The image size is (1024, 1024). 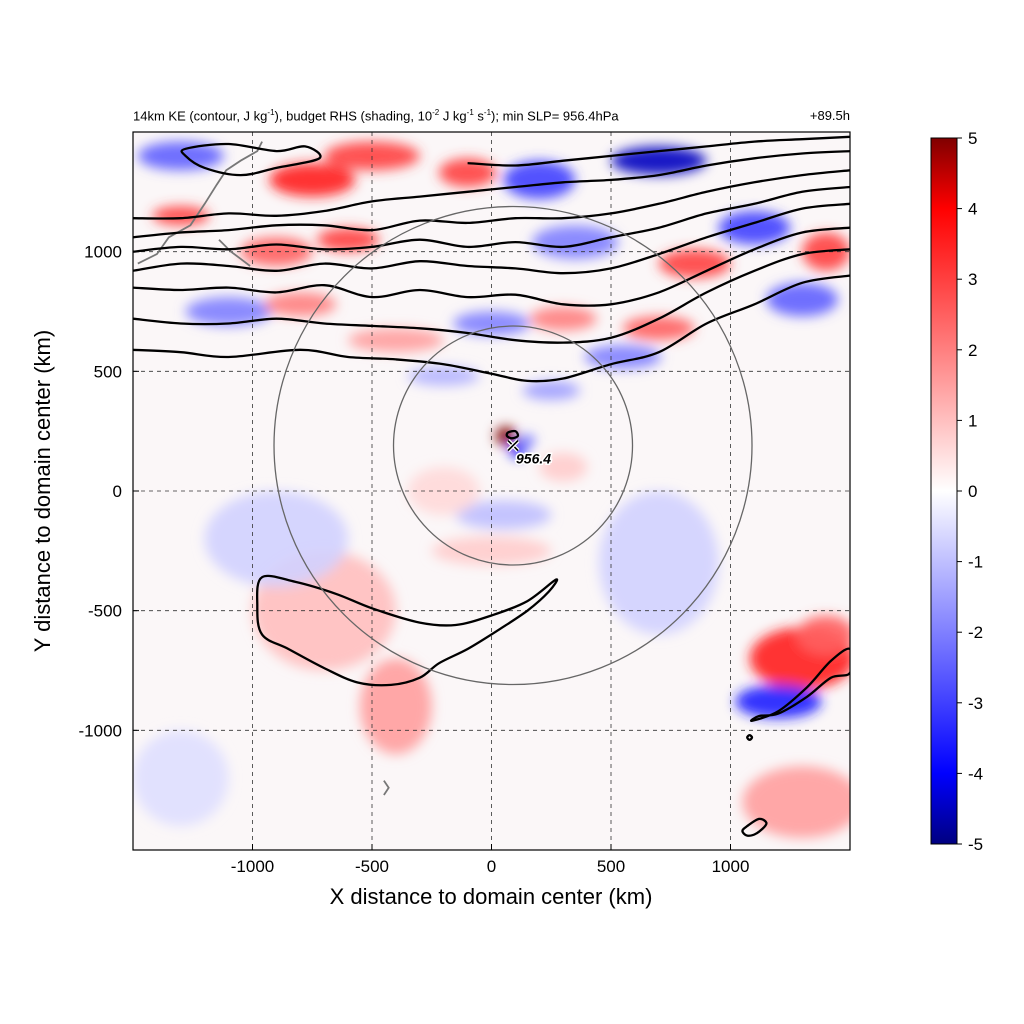 I want to click on ke-contour-se-bottom, so click(x=754, y=827).